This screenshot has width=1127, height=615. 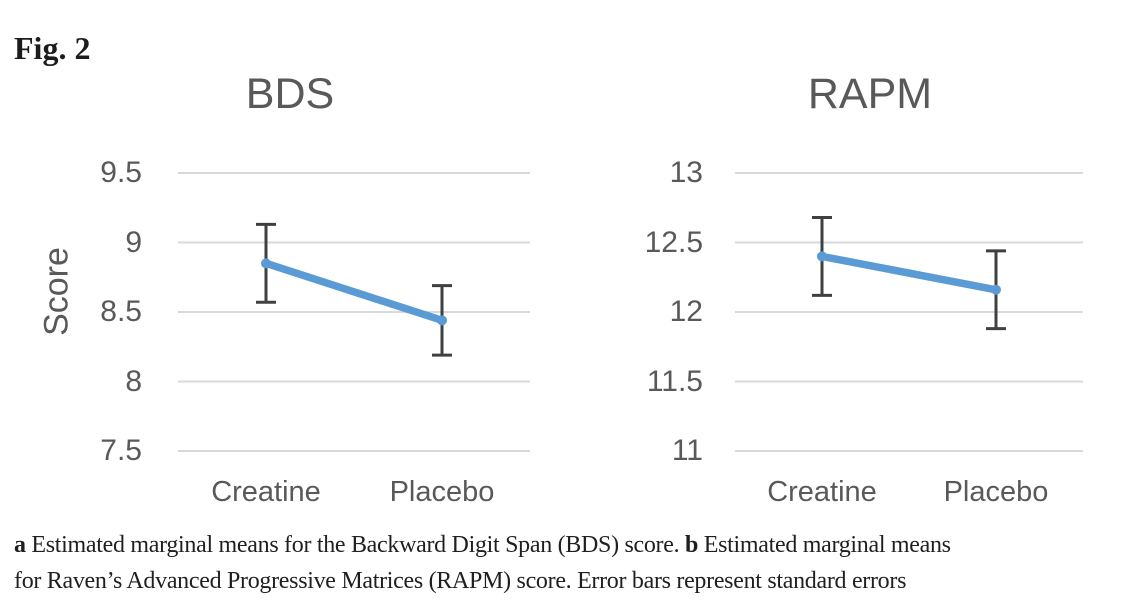 I want to click on y-tick-label: 7.5, so click(x=121, y=450).